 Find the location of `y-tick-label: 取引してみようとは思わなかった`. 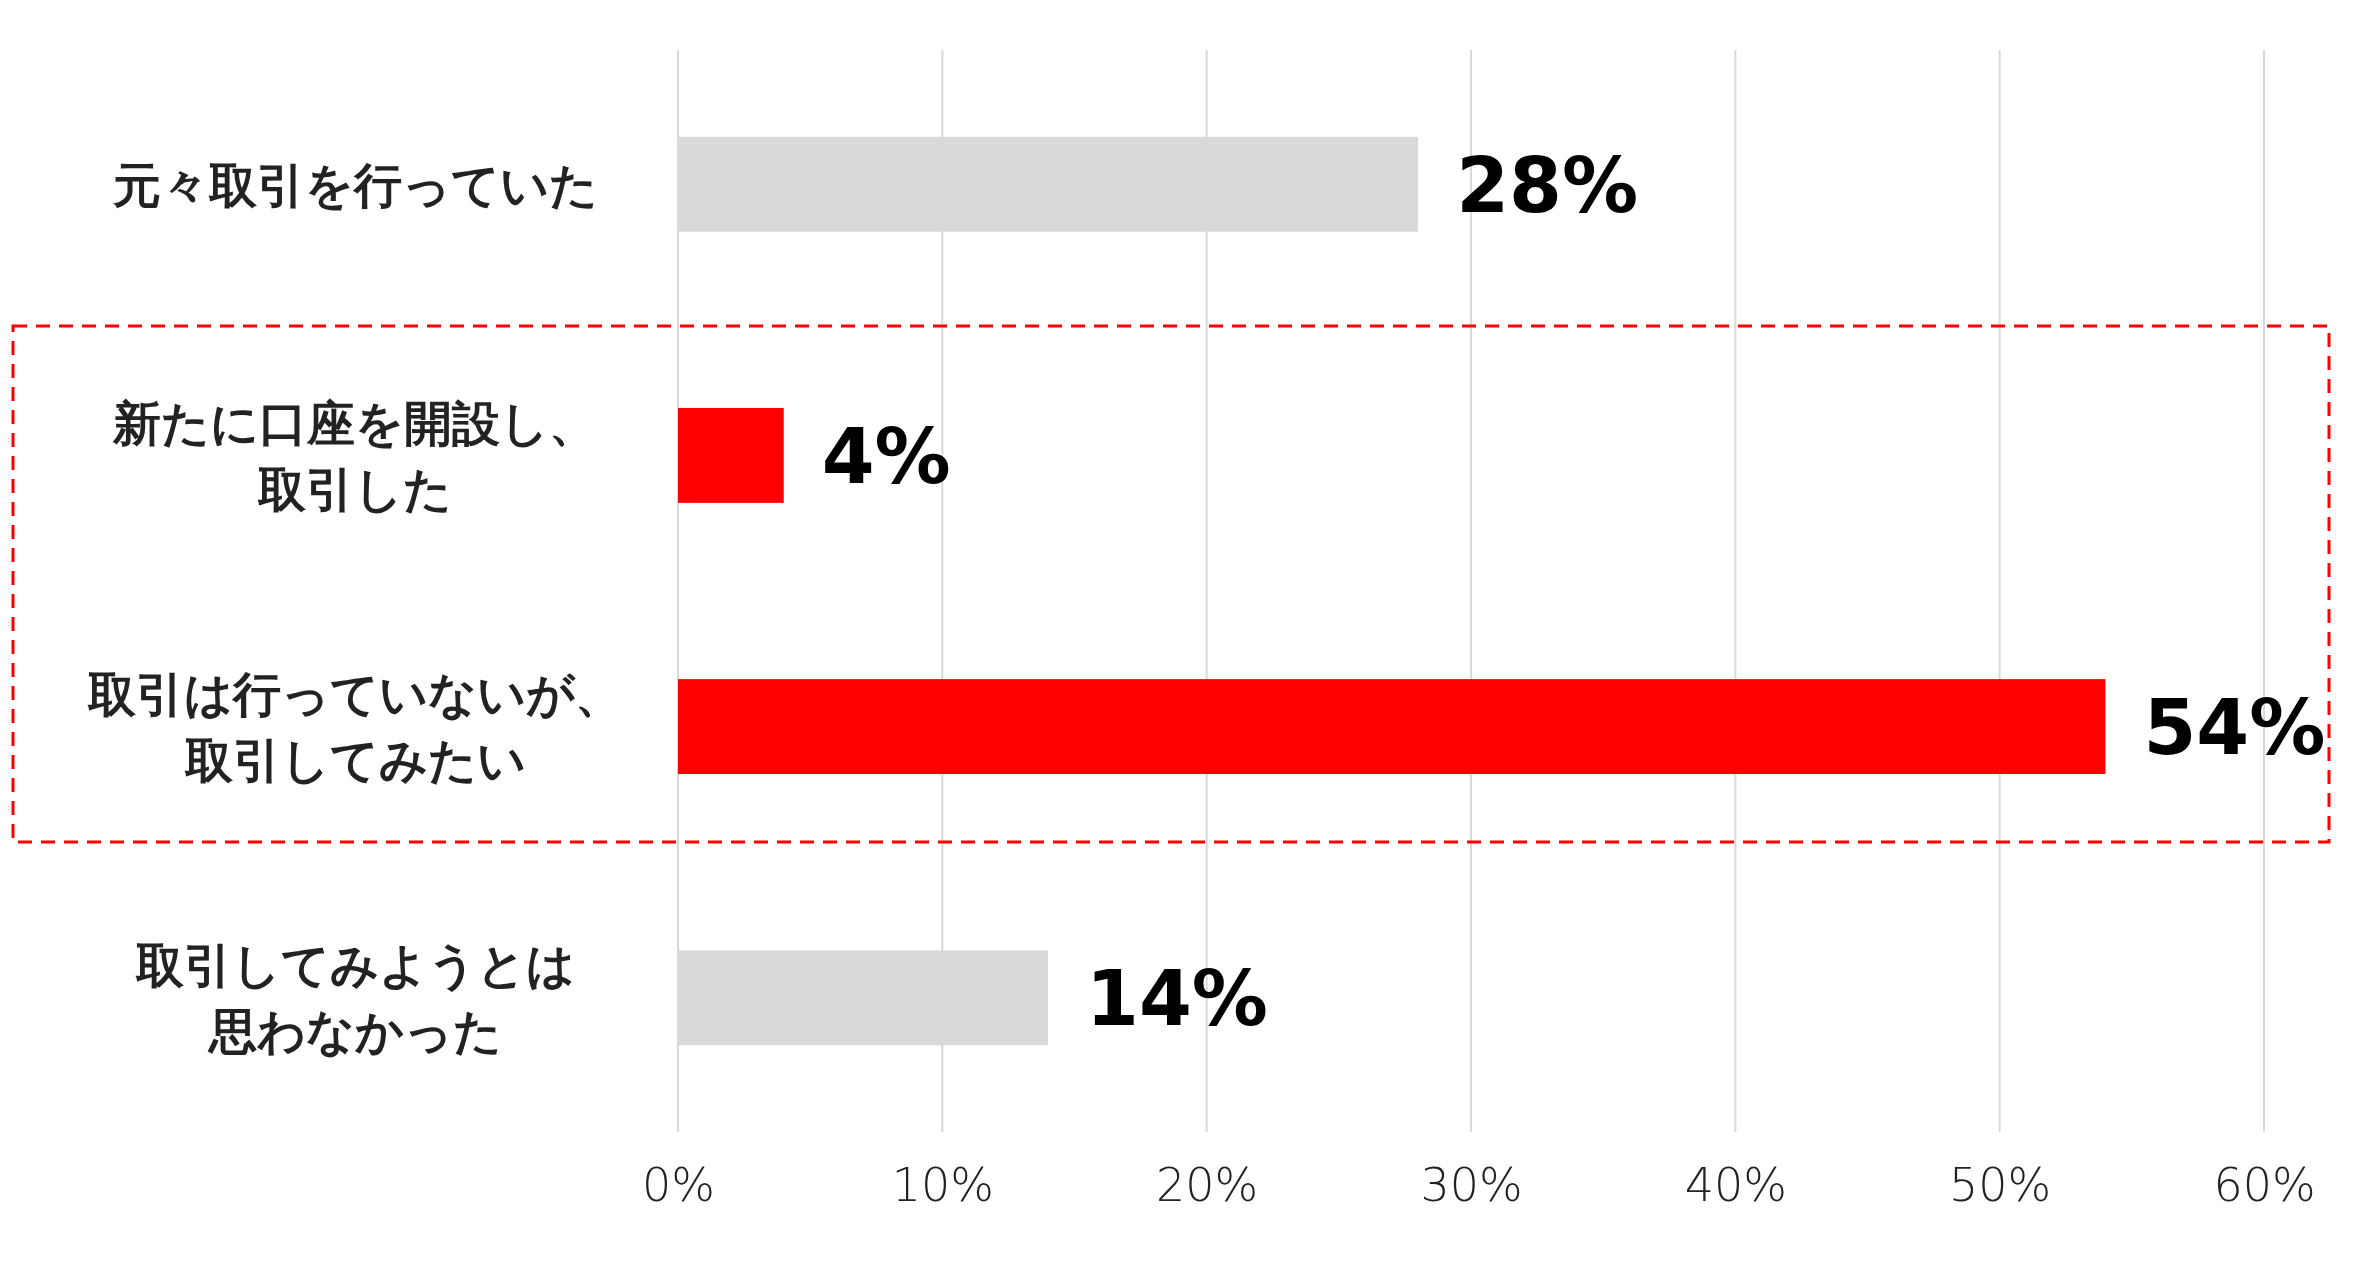

y-tick-label: 取引してみようとは思わなかった is located at coordinates (354, 998).